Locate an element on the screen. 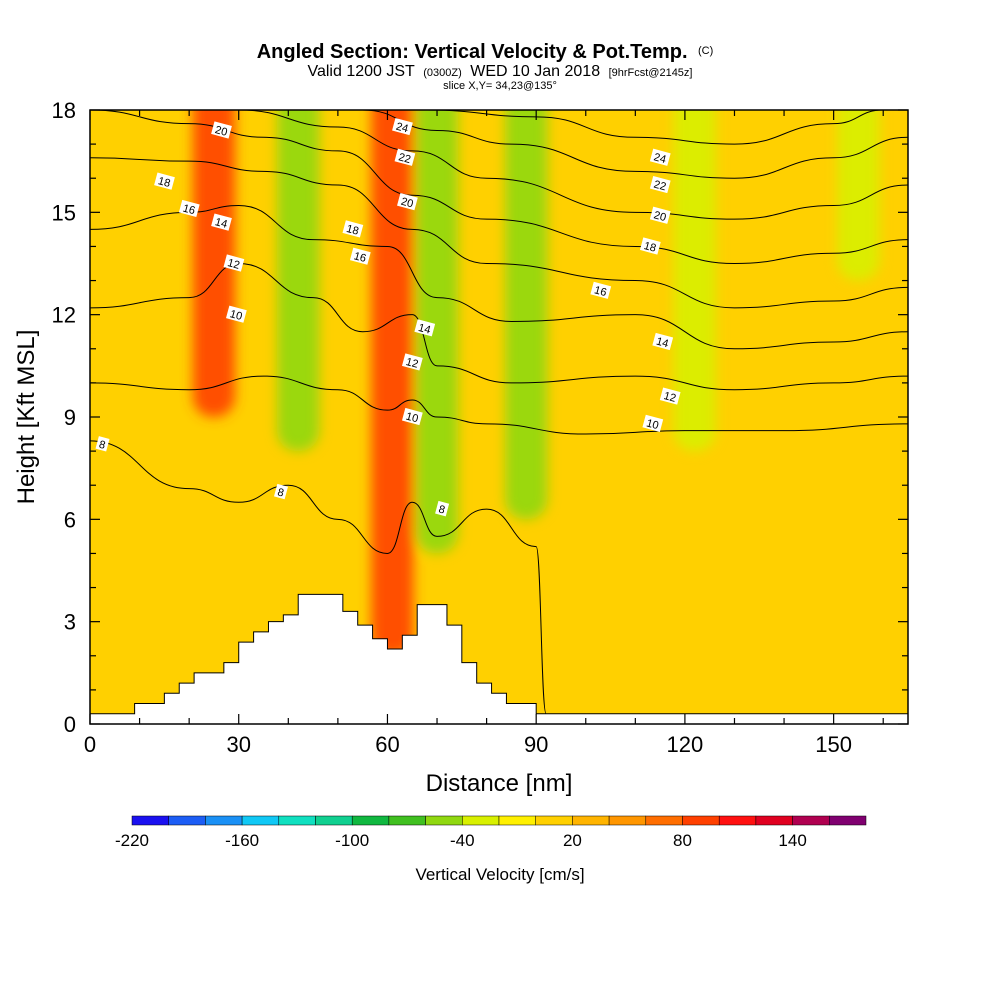  y-tick-label-12: 12 is located at coordinates (64, 315).